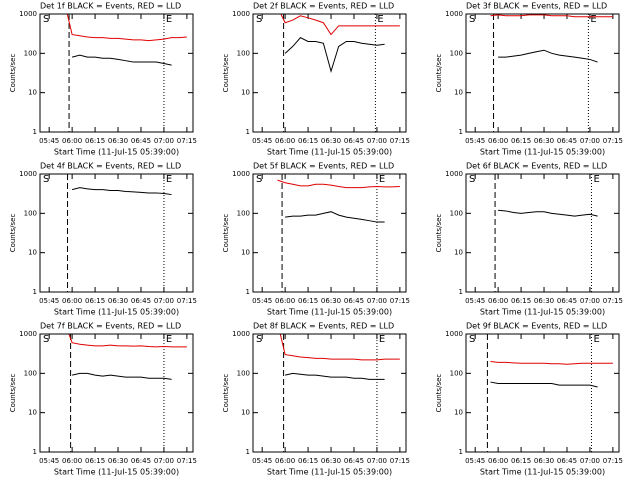  Describe the element at coordinates (323, 326) in the screenshot. I see `chart-title: Det 8f BLACK = Events, RED = LLD` at that location.